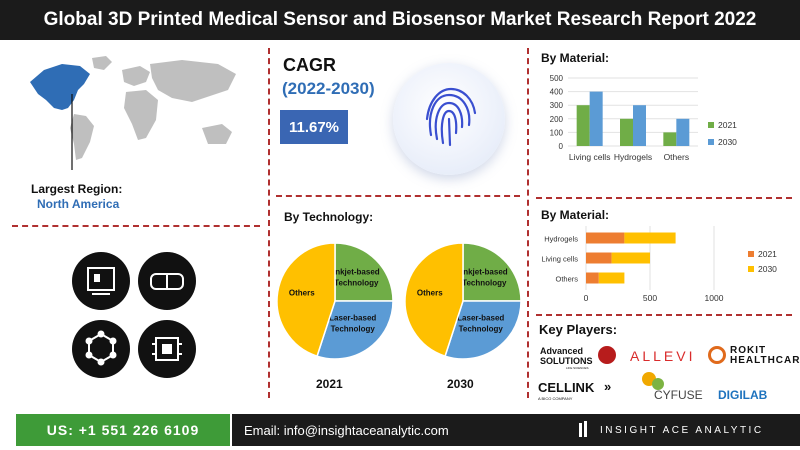 This screenshot has width=800, height=450. I want to click on vr-headset-icon, so click(167, 281).